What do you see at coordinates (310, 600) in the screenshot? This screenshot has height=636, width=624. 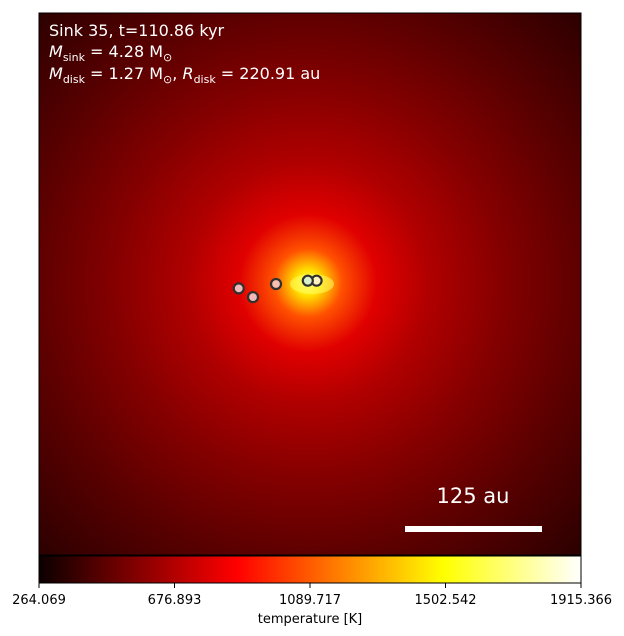 I see `colorbar-tick-label: 1089.717` at bounding box center [310, 600].